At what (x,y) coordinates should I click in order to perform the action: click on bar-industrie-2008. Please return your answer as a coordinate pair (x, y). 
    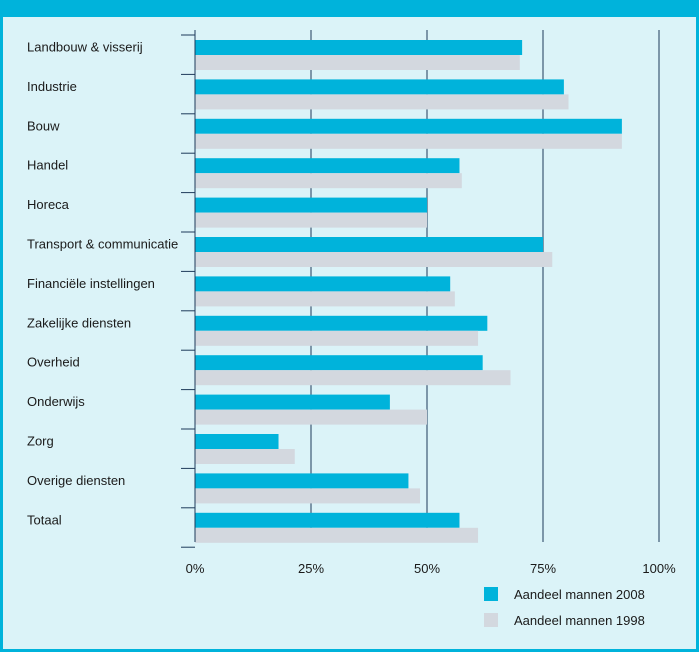
    Looking at the image, I should click on (379, 87).